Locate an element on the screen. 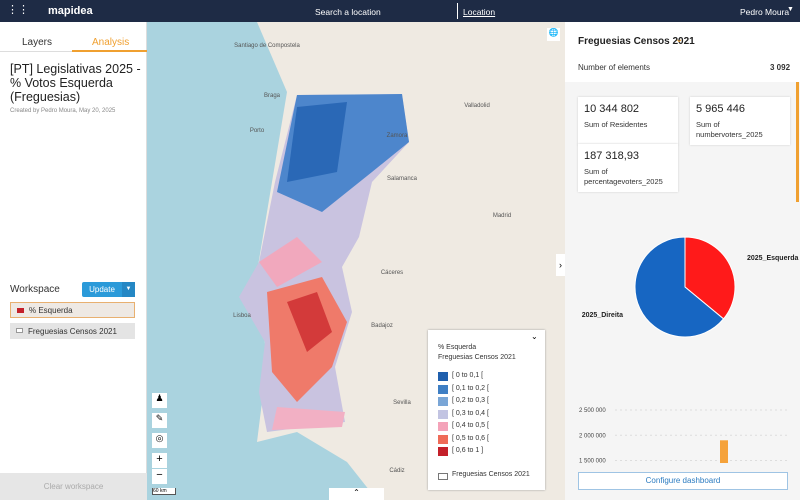  stat-card: 10 344 802 Sum of Residentes is located at coordinates (628, 121).